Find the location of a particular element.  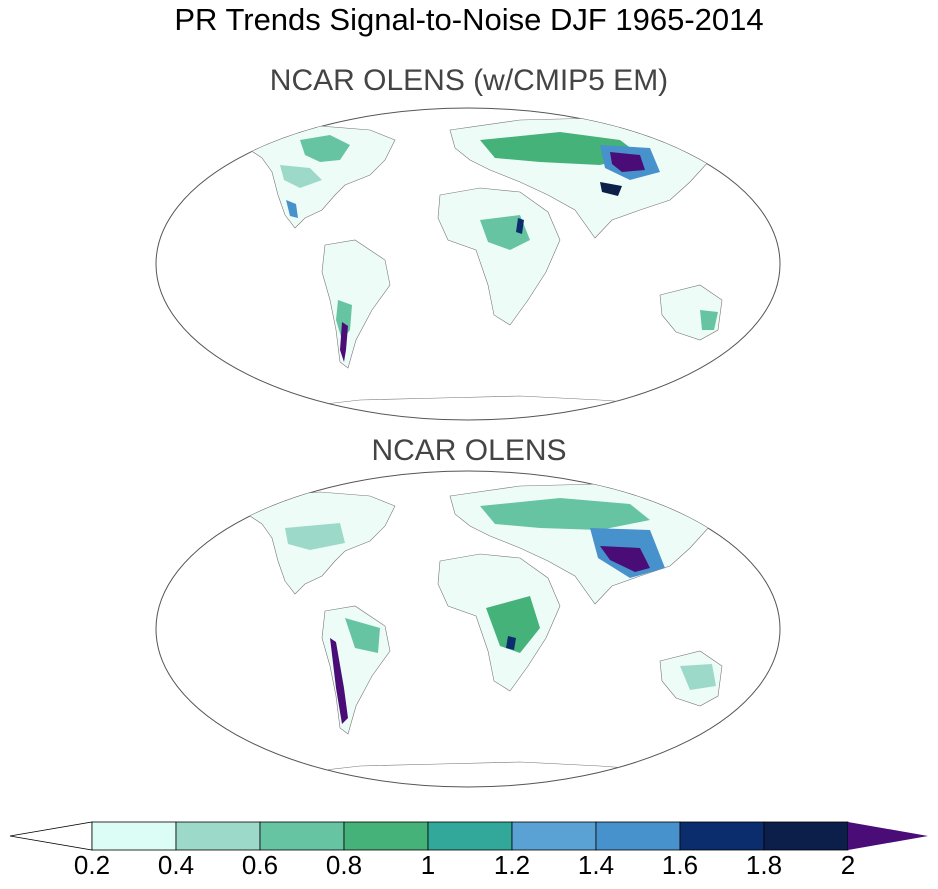

colorbar-tick-label: 1.8 is located at coordinates (764, 865).